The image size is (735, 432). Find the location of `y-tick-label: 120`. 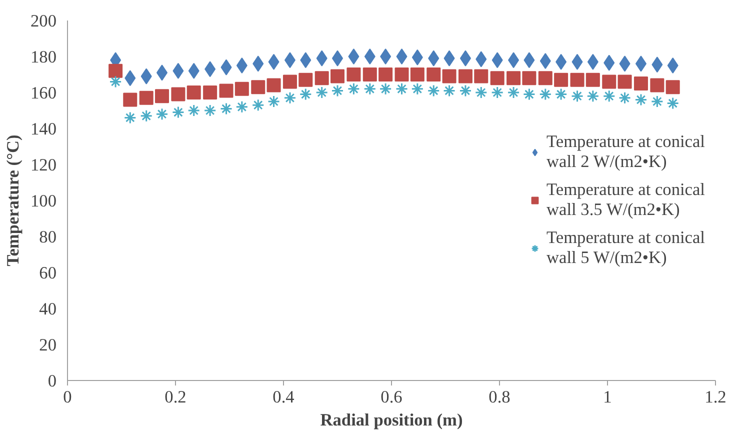

y-tick-label: 120 is located at coordinates (43, 165).